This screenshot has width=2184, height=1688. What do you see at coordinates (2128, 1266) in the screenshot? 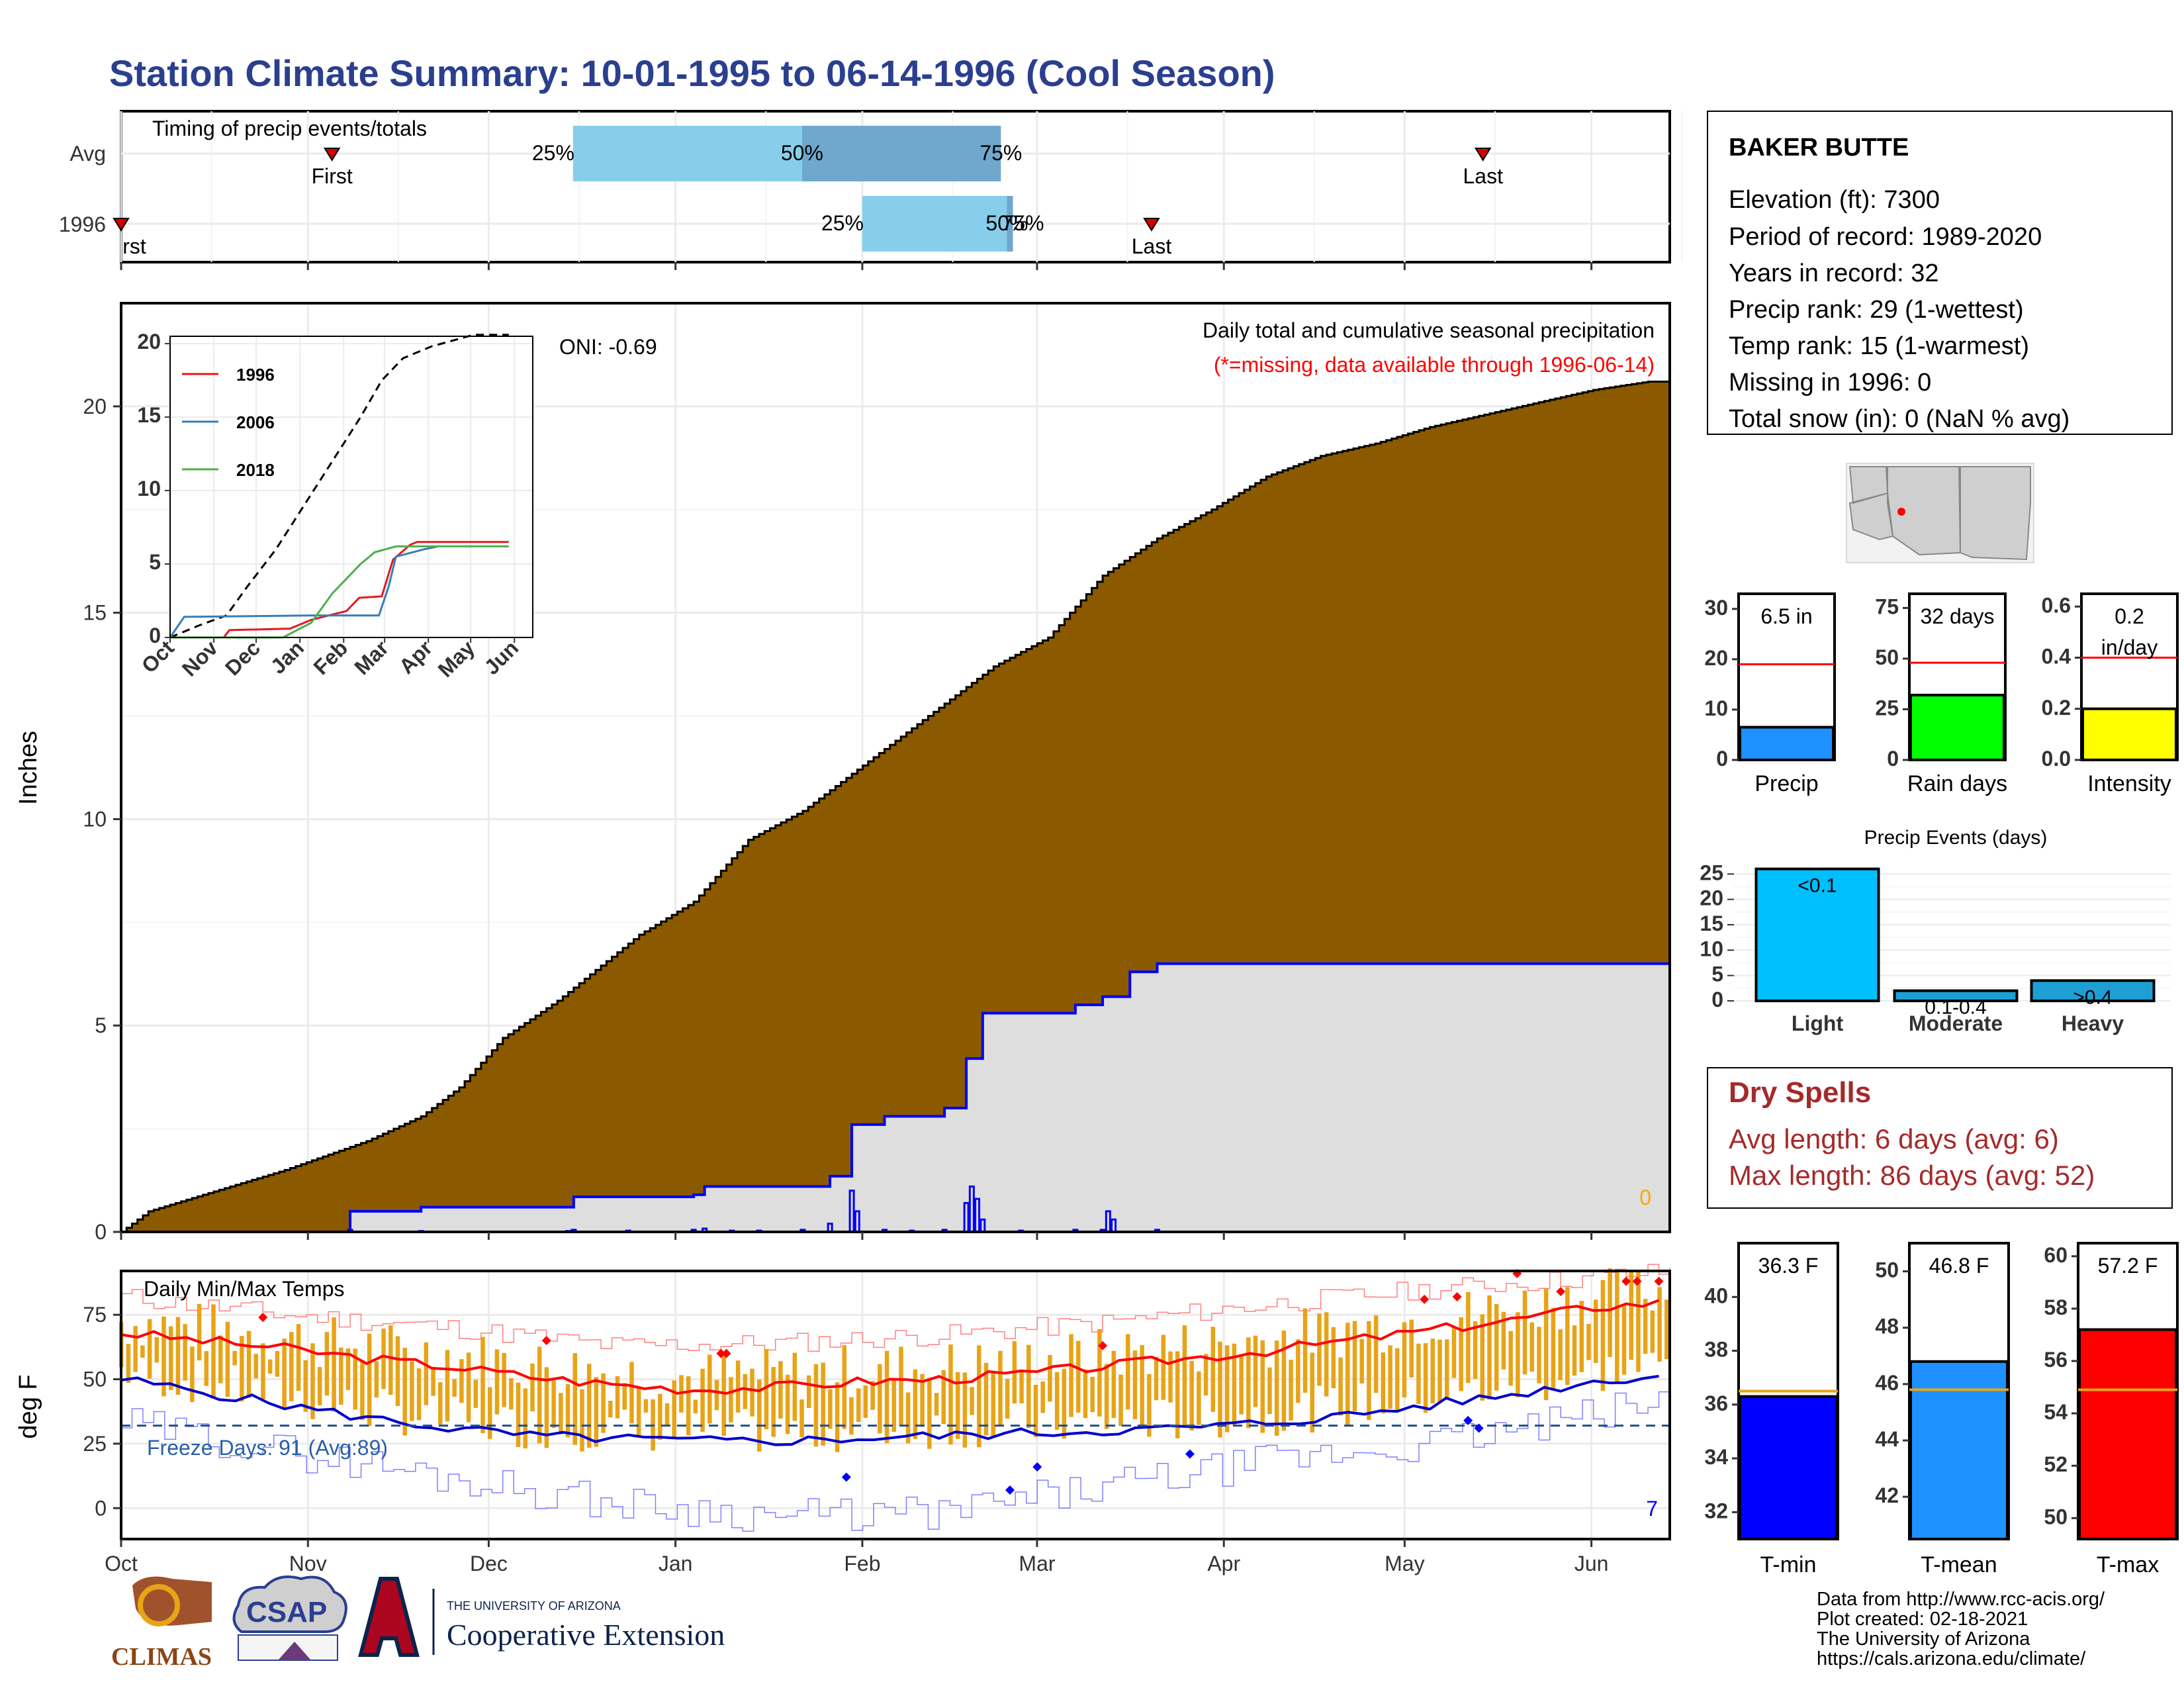
I see `temp-bar-label: 57.2 F` at bounding box center [2128, 1266].